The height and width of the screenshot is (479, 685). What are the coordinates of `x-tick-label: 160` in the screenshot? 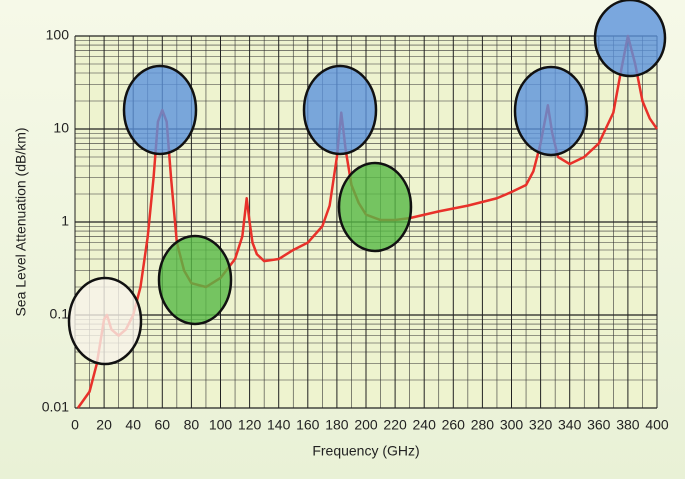 It's located at (308, 425).